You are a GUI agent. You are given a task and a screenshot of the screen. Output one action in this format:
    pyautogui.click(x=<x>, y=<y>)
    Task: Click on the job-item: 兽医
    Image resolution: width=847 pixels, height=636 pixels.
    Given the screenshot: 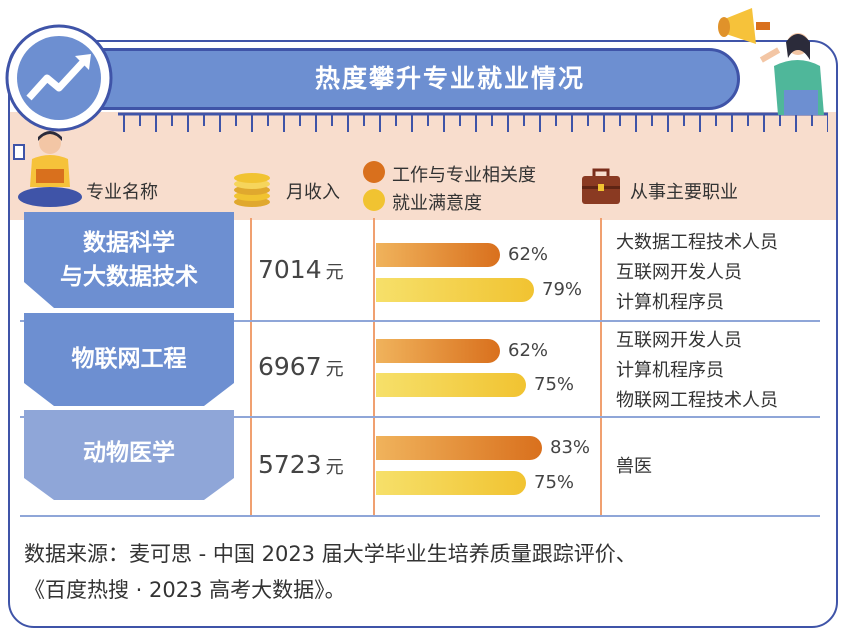 What is the action you would take?
    pyautogui.click(x=634, y=466)
    